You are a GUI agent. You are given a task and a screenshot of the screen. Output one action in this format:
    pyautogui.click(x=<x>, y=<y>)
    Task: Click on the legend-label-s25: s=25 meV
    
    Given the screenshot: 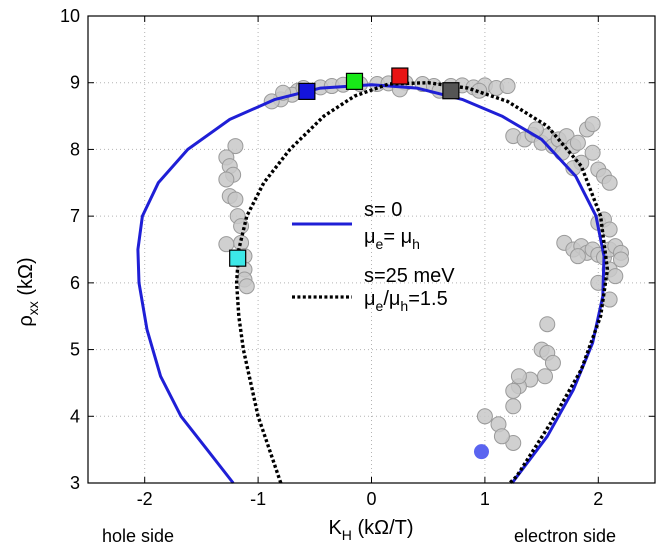 What is the action you would take?
    pyautogui.click(x=409, y=276)
    